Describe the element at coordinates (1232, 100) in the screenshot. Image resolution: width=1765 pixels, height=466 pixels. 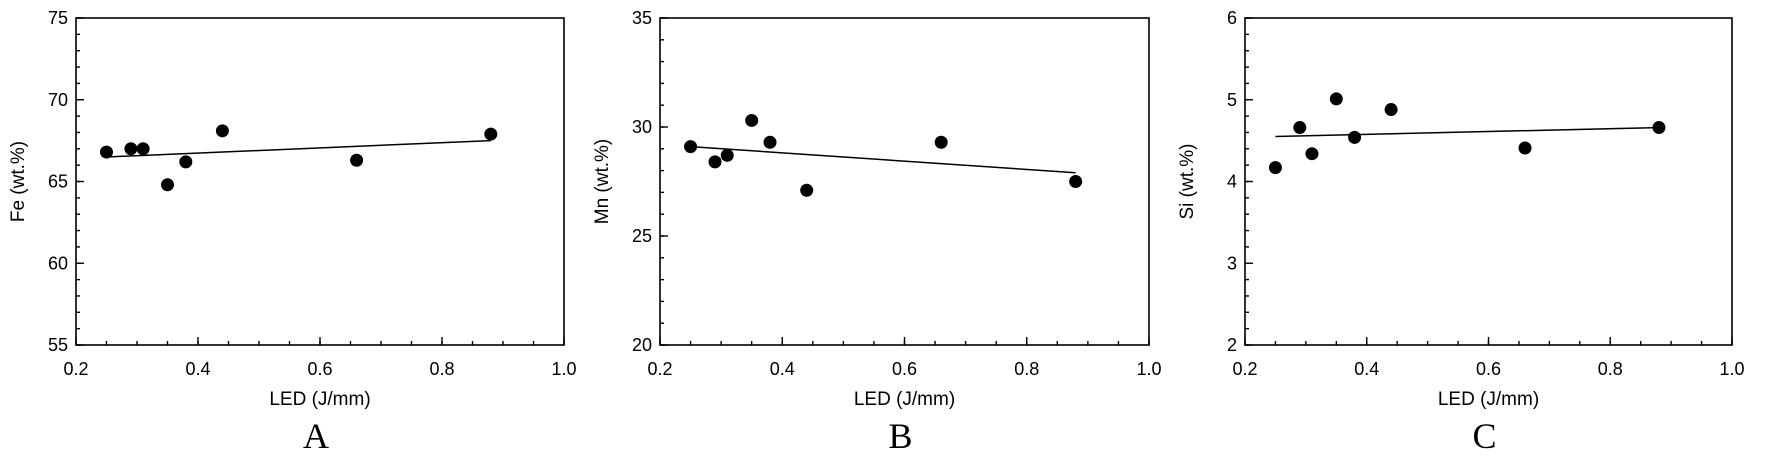
I see `y-tick-label: 5` at that location.